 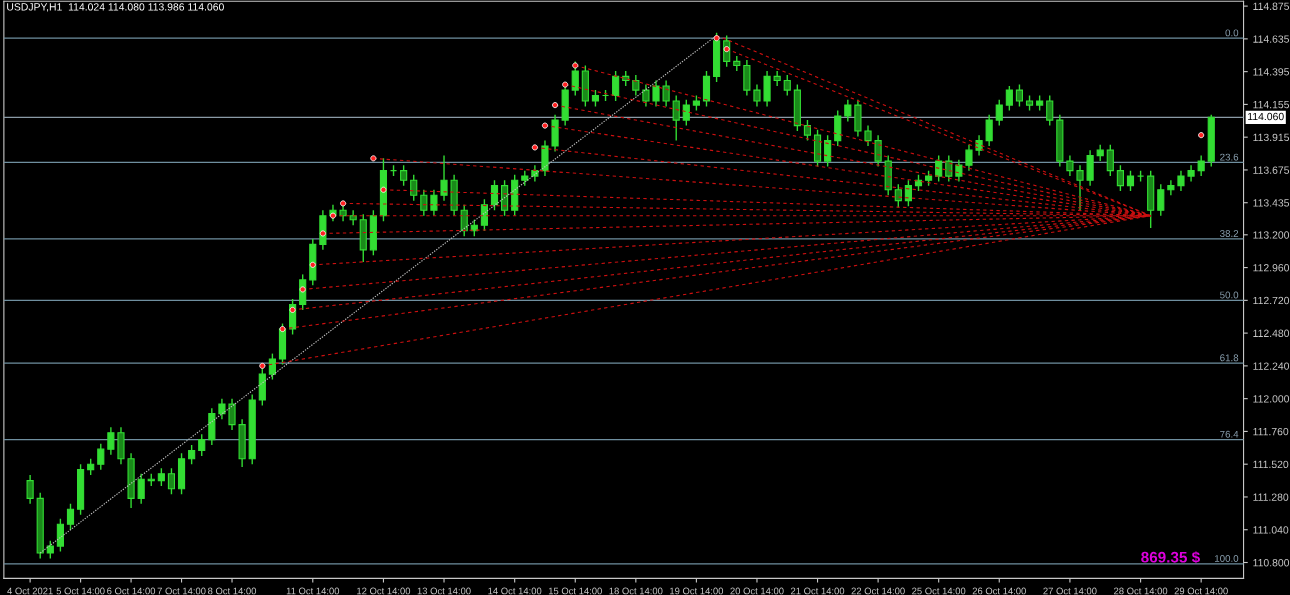 What do you see at coordinates (939, 591) in the screenshot?
I see `x-tick-label: 25 Oct 14:00` at bounding box center [939, 591].